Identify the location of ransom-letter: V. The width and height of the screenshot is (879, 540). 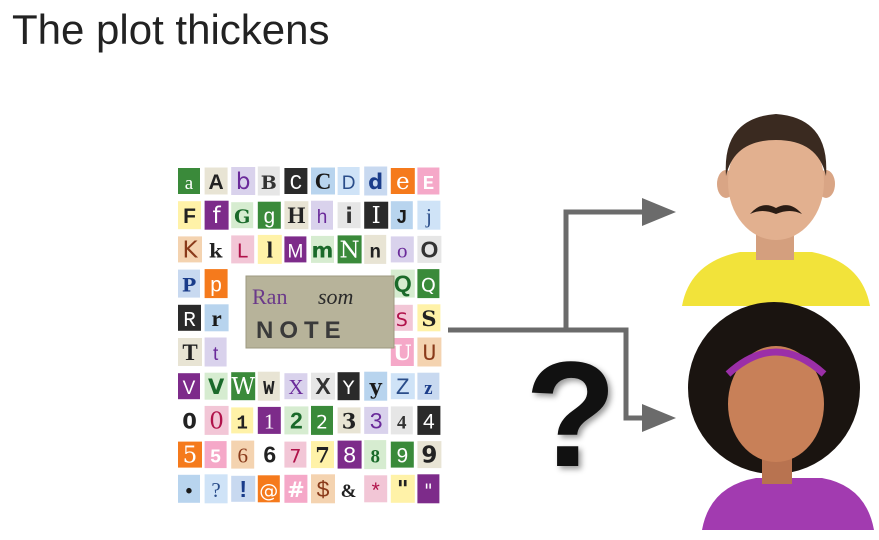
(189, 386).